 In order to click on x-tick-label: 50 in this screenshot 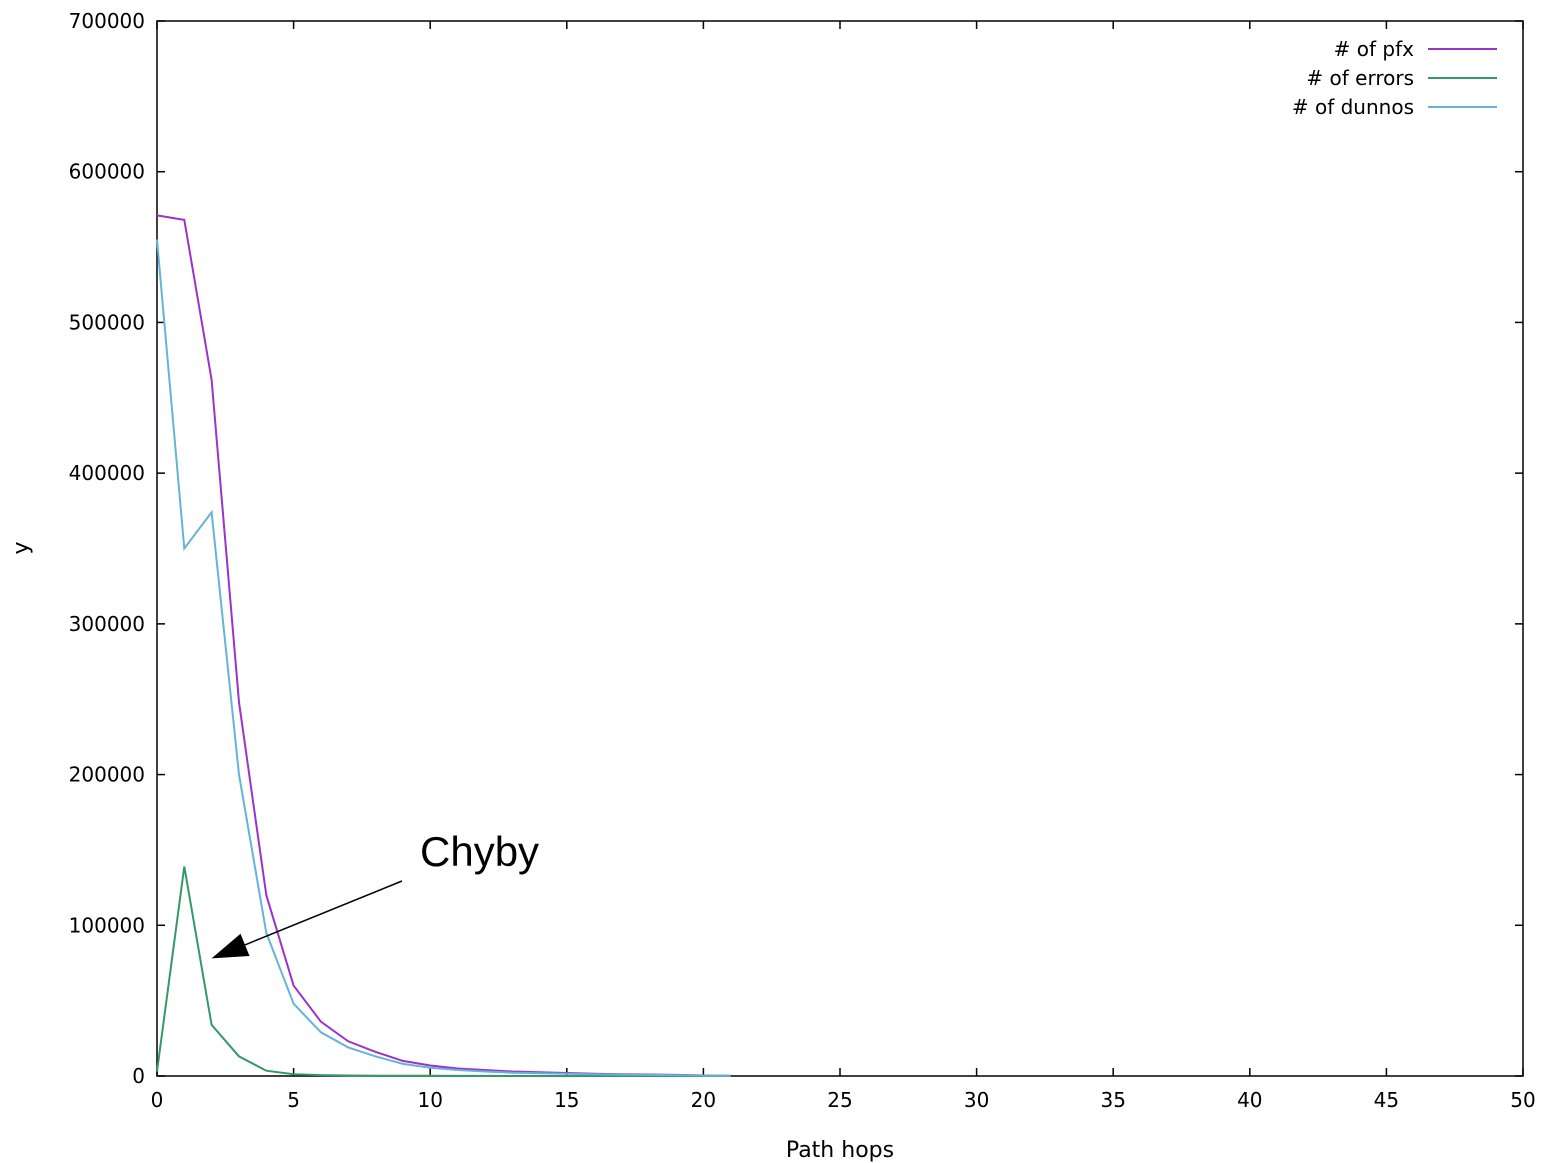, I will do `click(1522, 1100)`.